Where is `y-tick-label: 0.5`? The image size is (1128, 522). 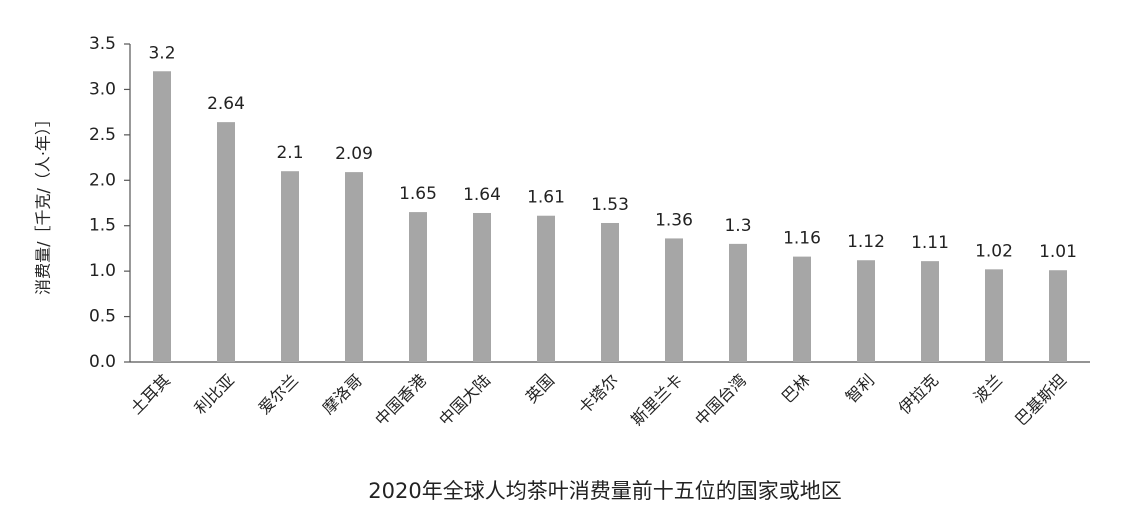 y-tick-label: 0.5 is located at coordinates (102, 317).